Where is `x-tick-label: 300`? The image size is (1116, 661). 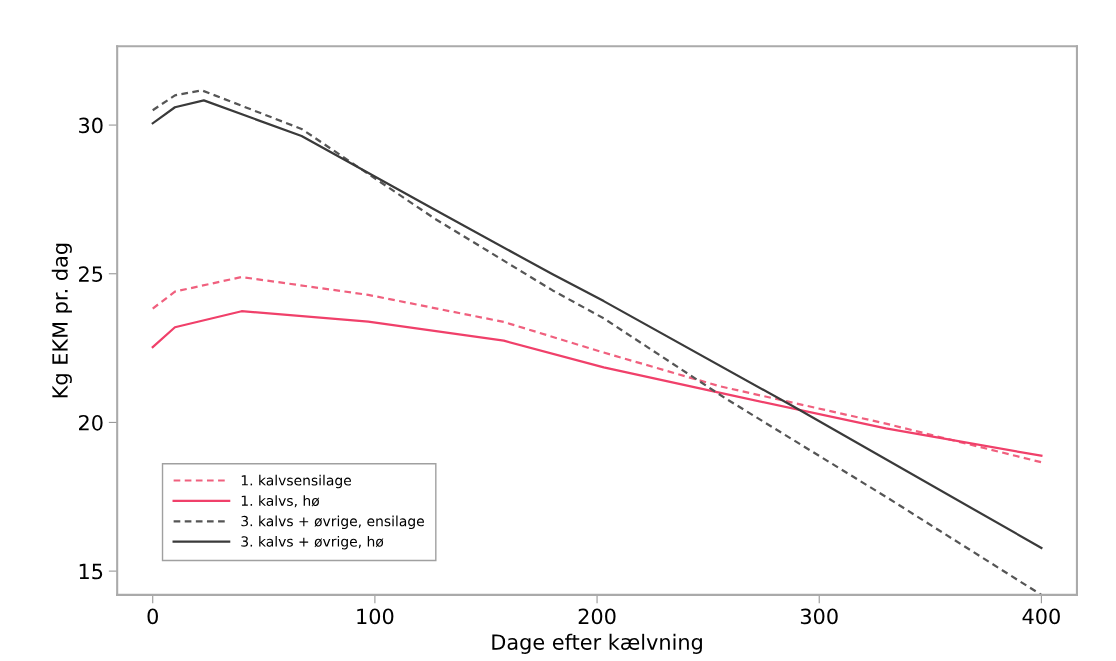 x-tick-label: 300 is located at coordinates (819, 616).